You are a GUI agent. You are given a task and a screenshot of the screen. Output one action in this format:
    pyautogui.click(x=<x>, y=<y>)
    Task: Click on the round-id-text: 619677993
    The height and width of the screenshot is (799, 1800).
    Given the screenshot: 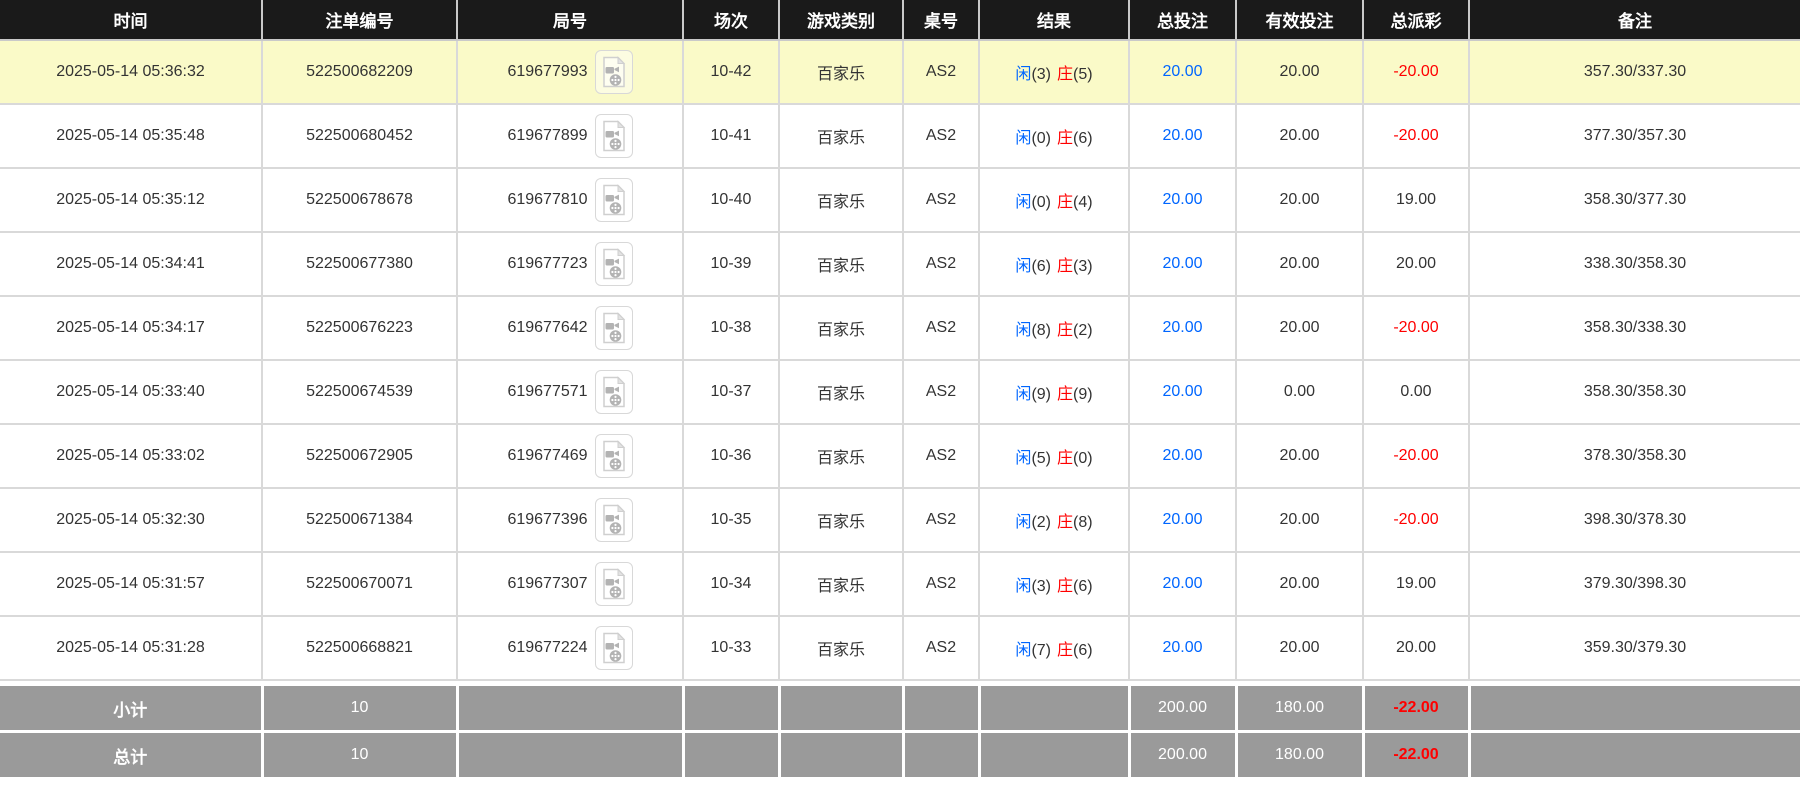 What is the action you would take?
    pyautogui.click(x=547, y=71)
    